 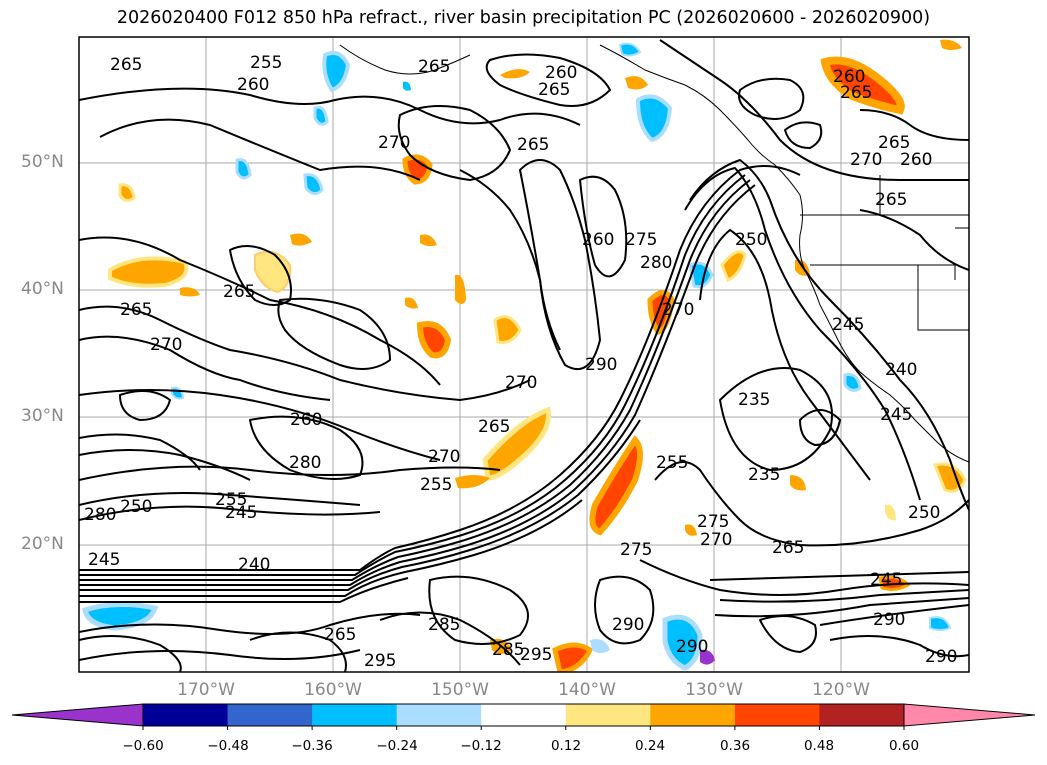 I want to click on colorbar-tick: −0.24, so click(x=397, y=746).